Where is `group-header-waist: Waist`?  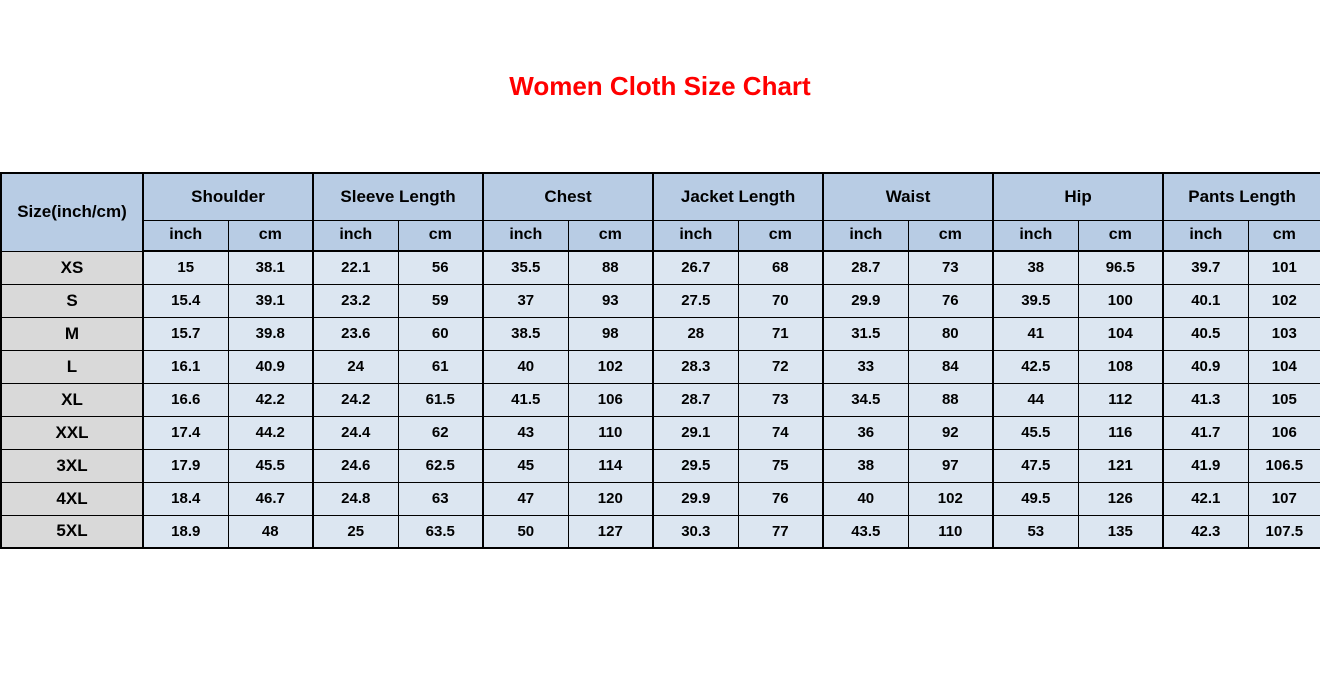 group-header-waist: Waist is located at coordinates (908, 196).